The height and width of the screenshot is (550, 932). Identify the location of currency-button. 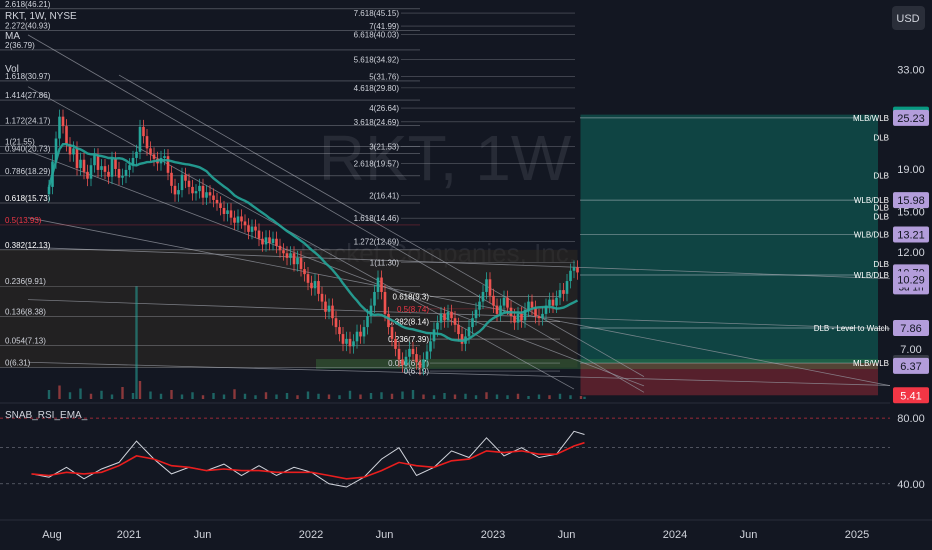
(908, 18).